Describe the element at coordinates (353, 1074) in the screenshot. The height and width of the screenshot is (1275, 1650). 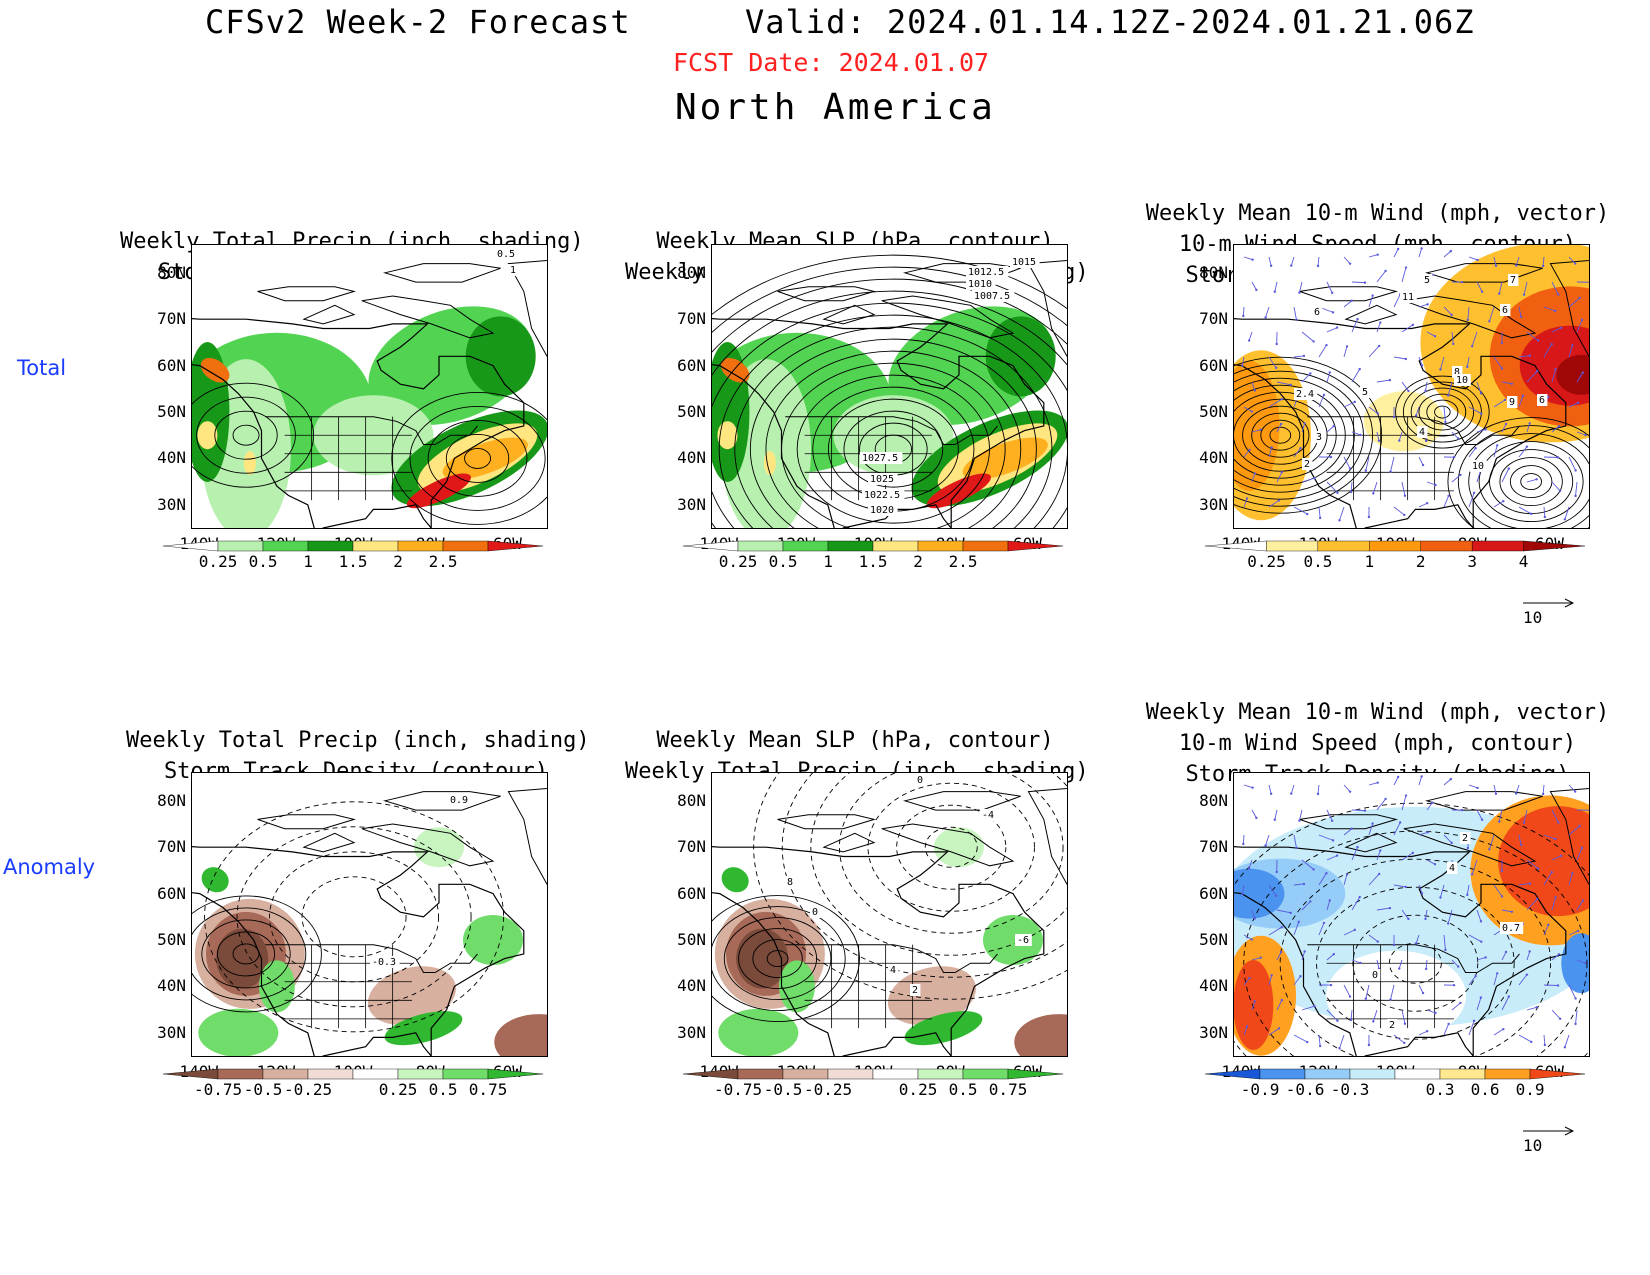
I see `colorbar-canvas` at that location.